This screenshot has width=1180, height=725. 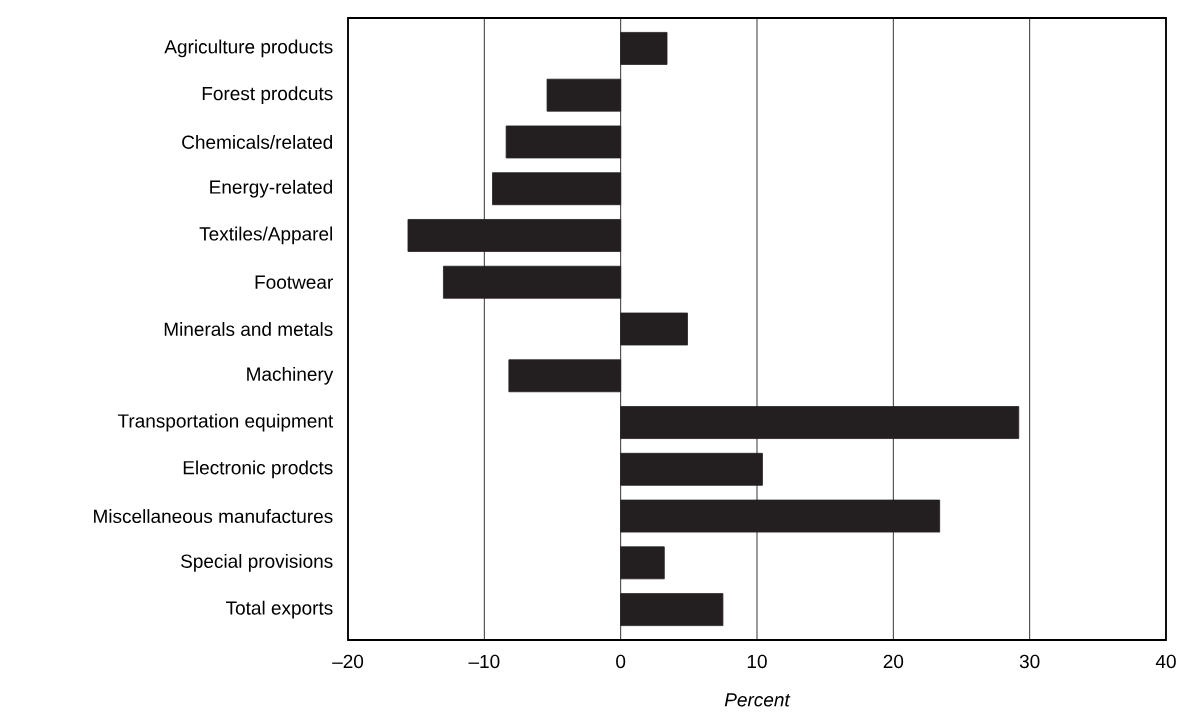 I want to click on y-tick-label: Textiles/Apparel, so click(x=265, y=235).